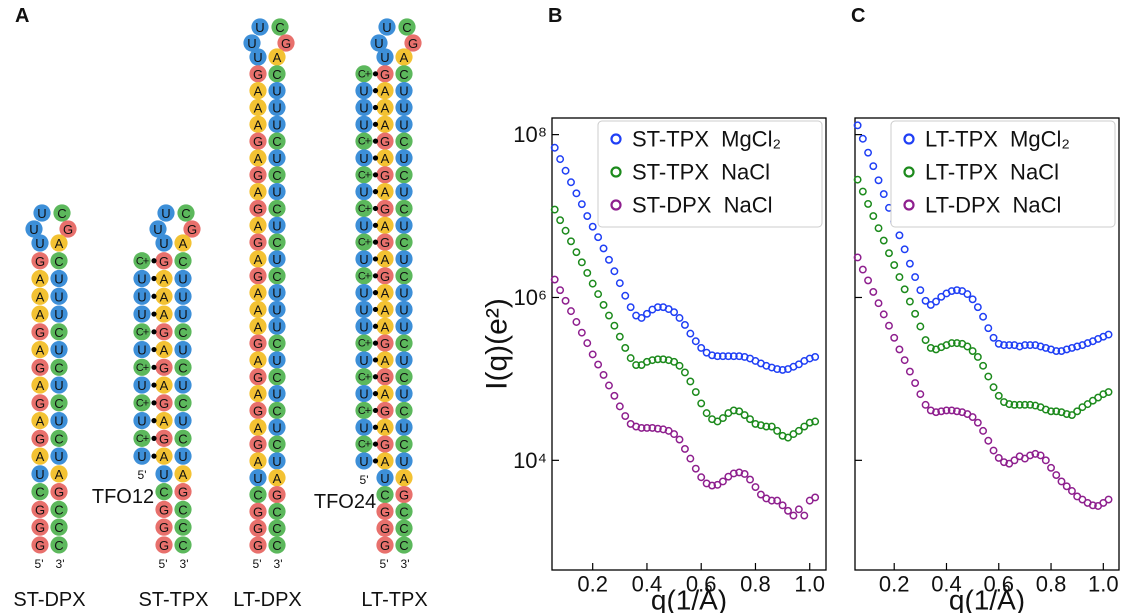 This screenshot has height=613, width=1127. What do you see at coordinates (49, 600) in the screenshot?
I see `molecule-name: ST-DPX` at bounding box center [49, 600].